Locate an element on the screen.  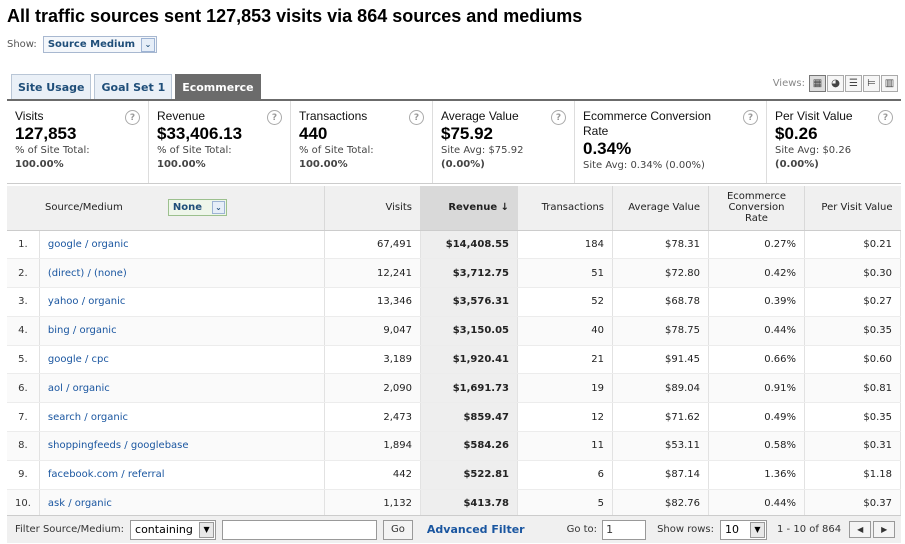
show-dimension-row: Show: Source Medium ⌄ is located at coordinates (82, 44).